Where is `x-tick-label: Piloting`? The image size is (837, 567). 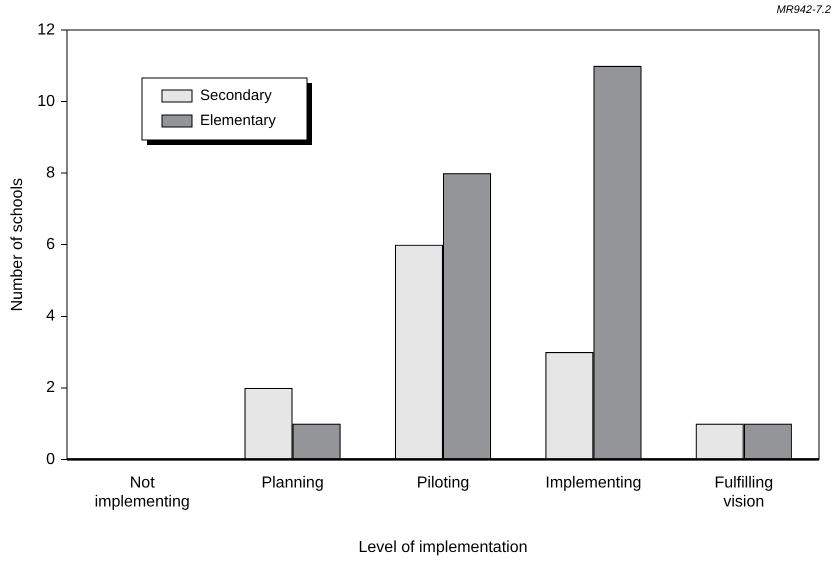
x-tick-label: Piloting is located at coordinates (443, 483).